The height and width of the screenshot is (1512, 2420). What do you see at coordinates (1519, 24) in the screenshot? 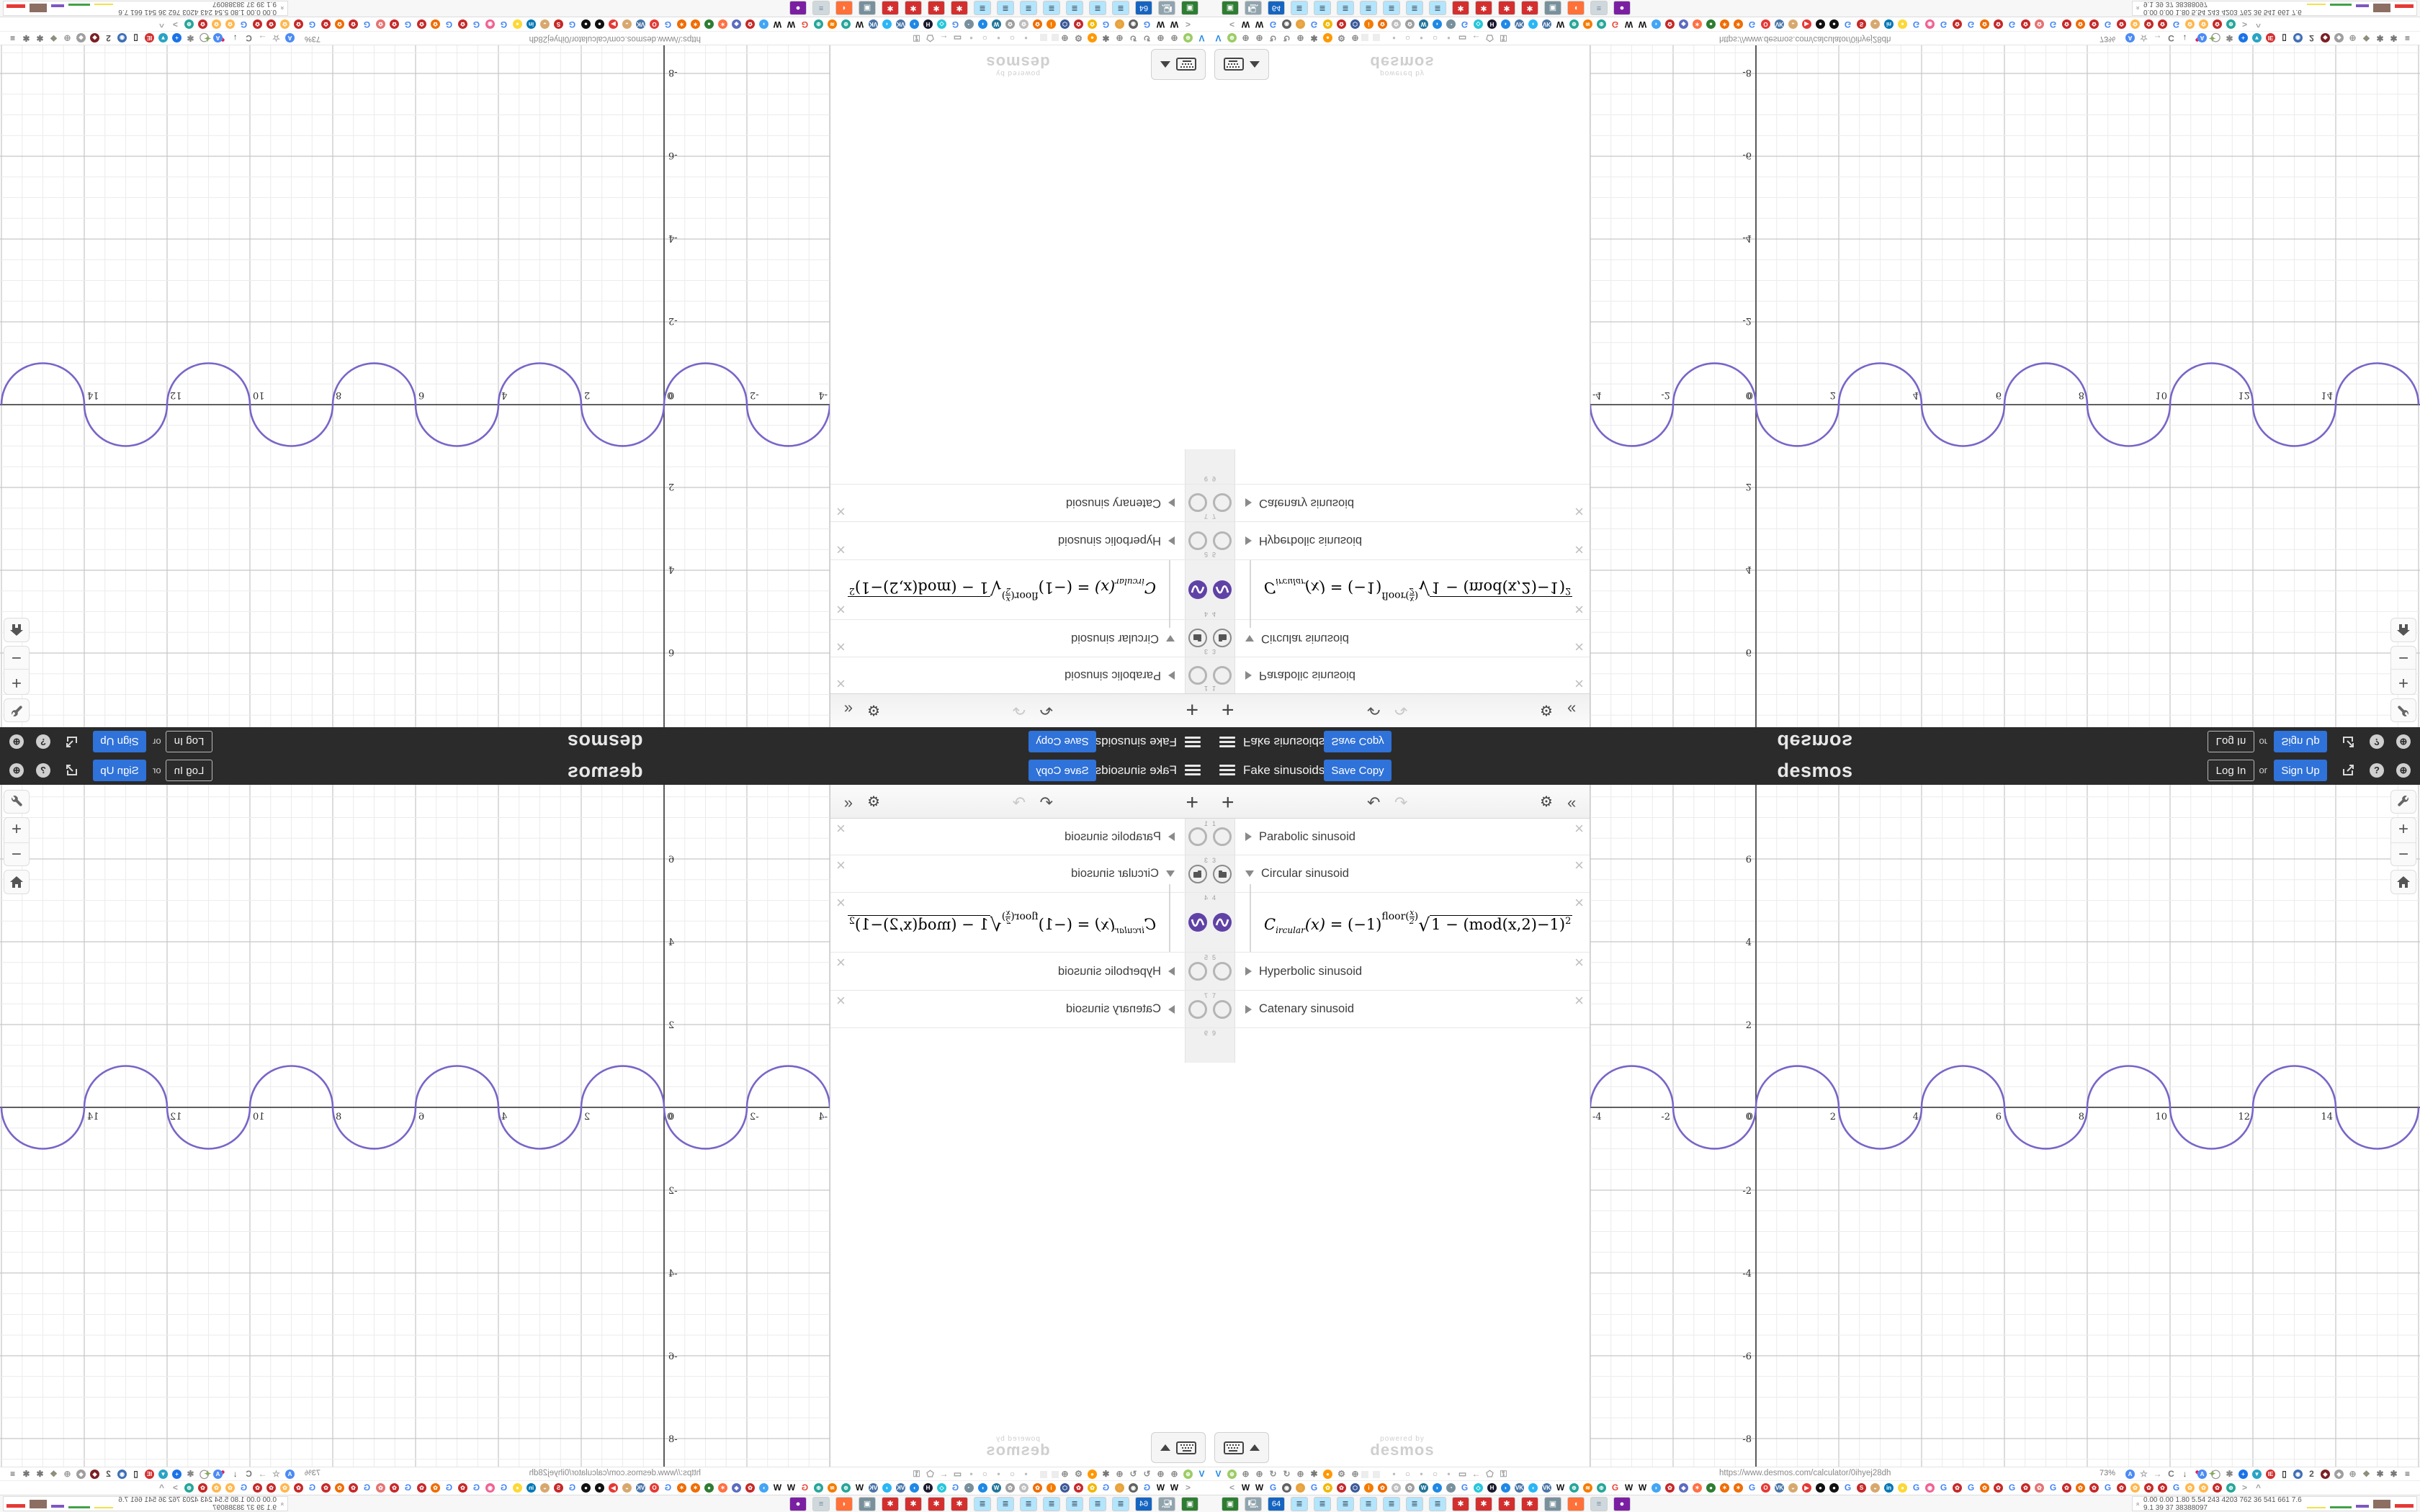
I see `tab-favicon: VK` at bounding box center [1519, 24].